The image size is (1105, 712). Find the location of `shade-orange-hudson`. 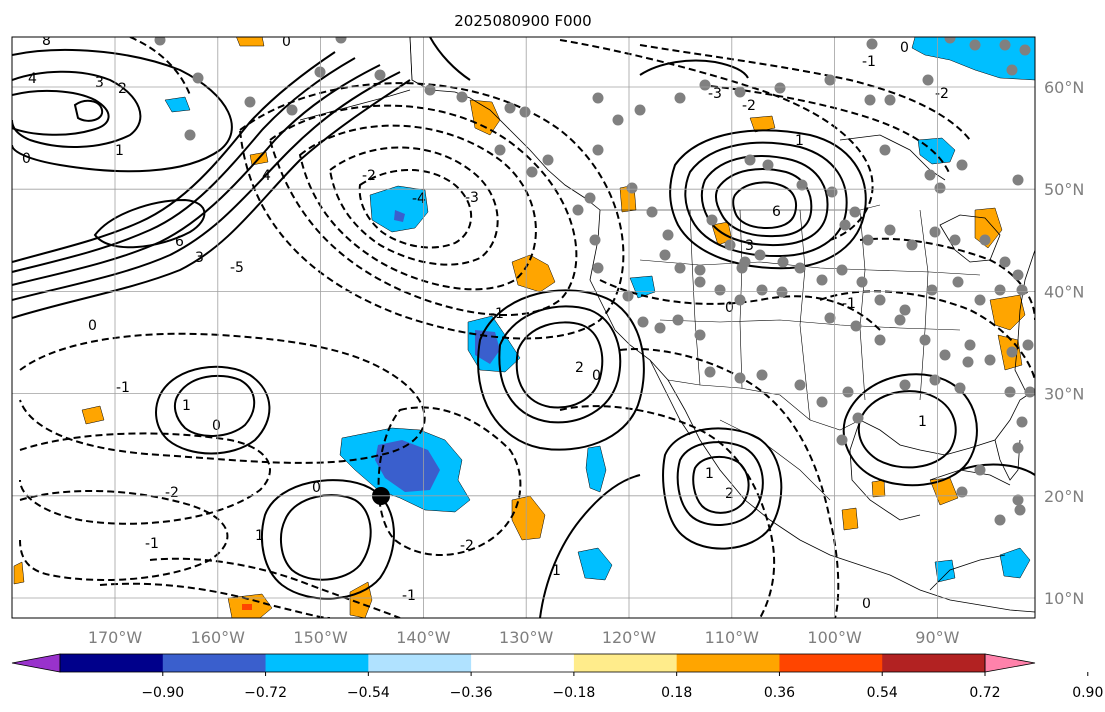

shade-orange-hudson is located at coordinates (762, 124).